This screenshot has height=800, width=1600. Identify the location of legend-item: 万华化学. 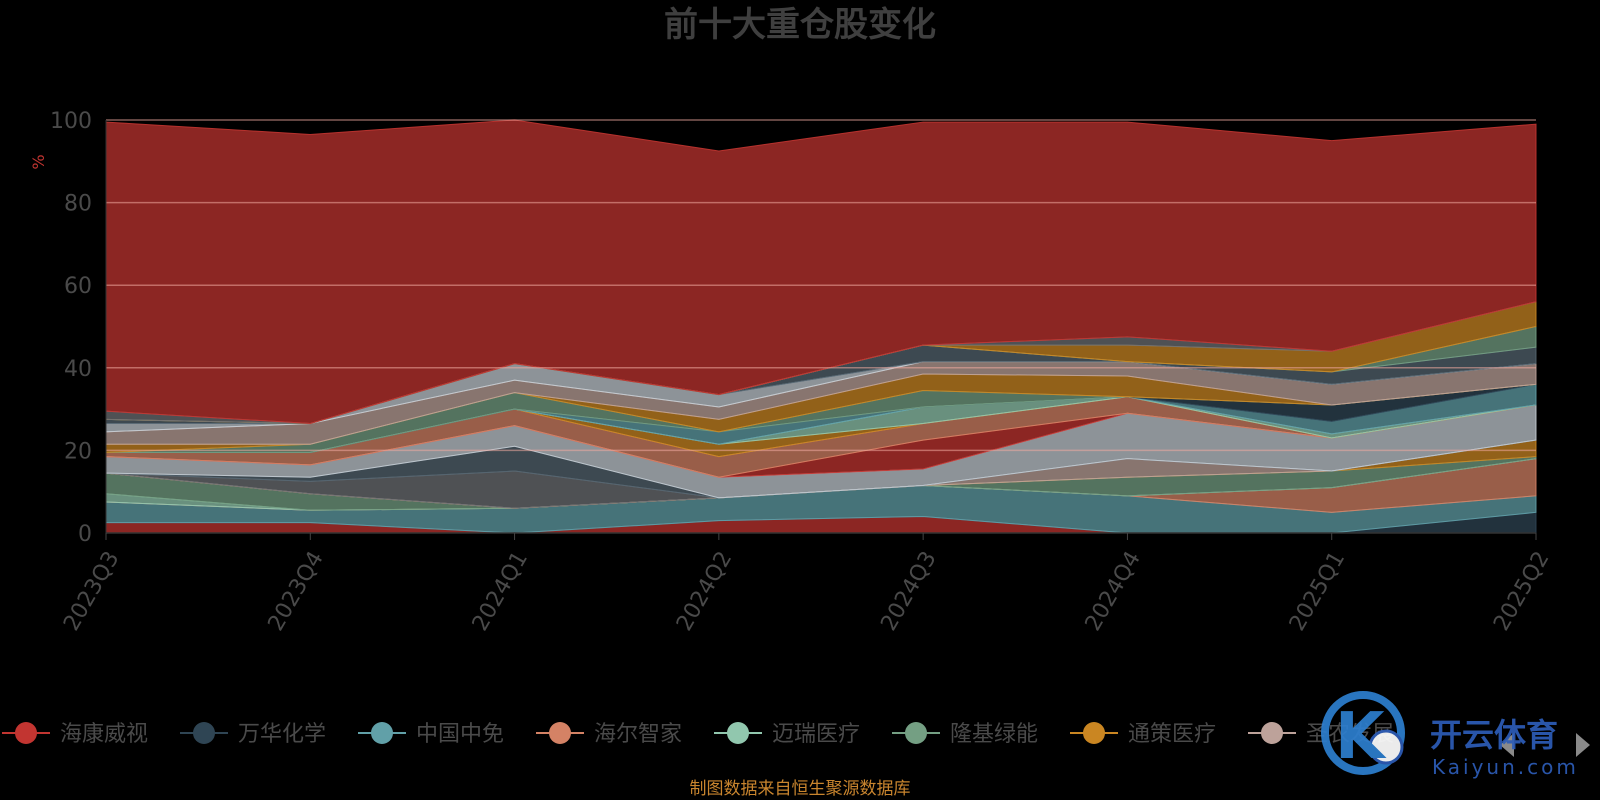
(253, 734).